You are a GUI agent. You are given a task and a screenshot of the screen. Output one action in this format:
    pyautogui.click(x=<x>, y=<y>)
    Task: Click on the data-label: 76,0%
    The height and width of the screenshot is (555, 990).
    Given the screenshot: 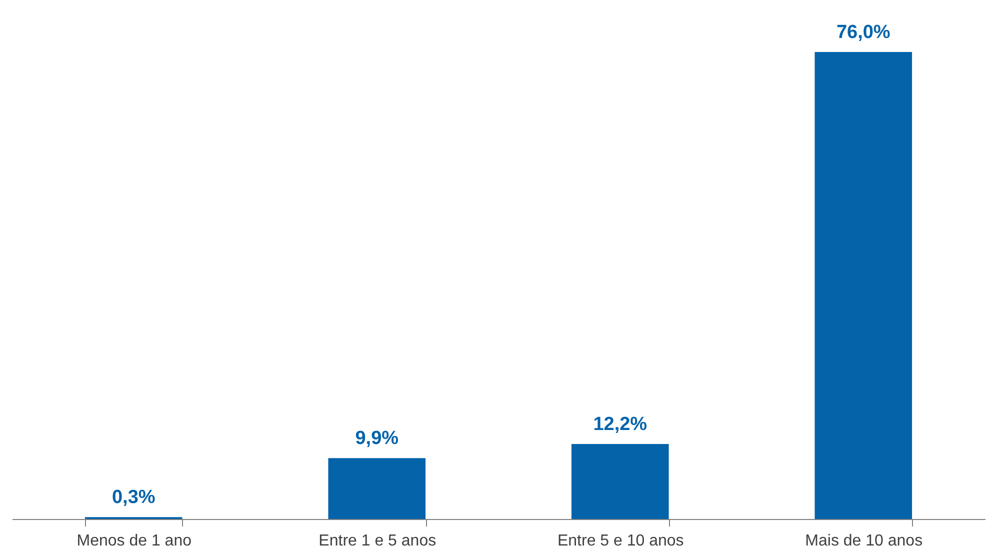 What is the action you would take?
    pyautogui.click(x=863, y=32)
    